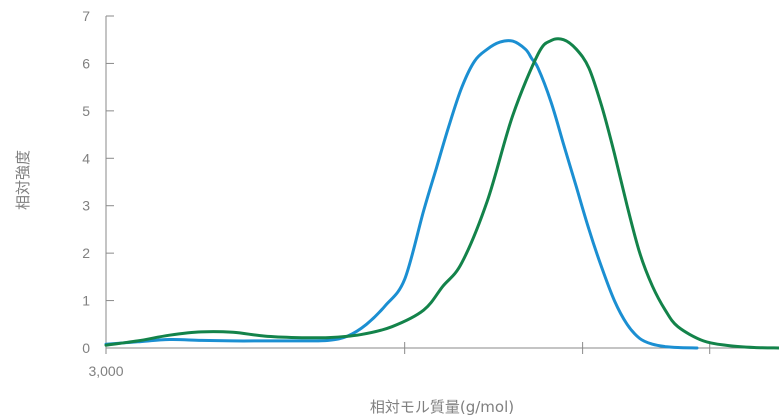 The image size is (779, 420). I want to click on y-tick-label: 7, so click(86, 16).